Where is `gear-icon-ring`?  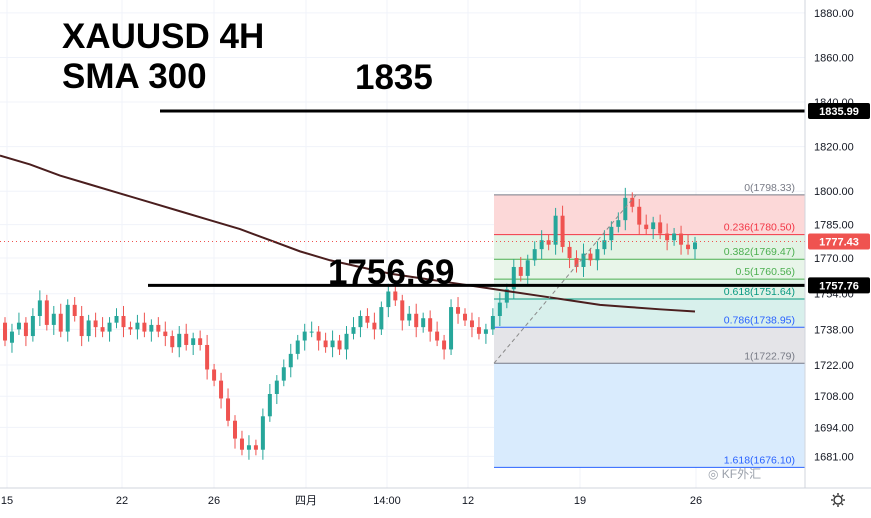
gear-icon-ring is located at coordinates (838, 500).